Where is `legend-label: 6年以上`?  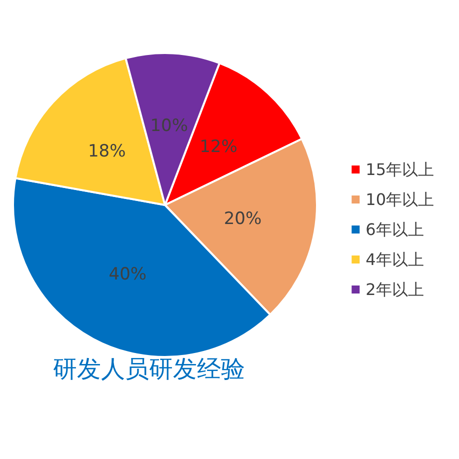 legend-label: 6年以上 is located at coordinates (395, 229).